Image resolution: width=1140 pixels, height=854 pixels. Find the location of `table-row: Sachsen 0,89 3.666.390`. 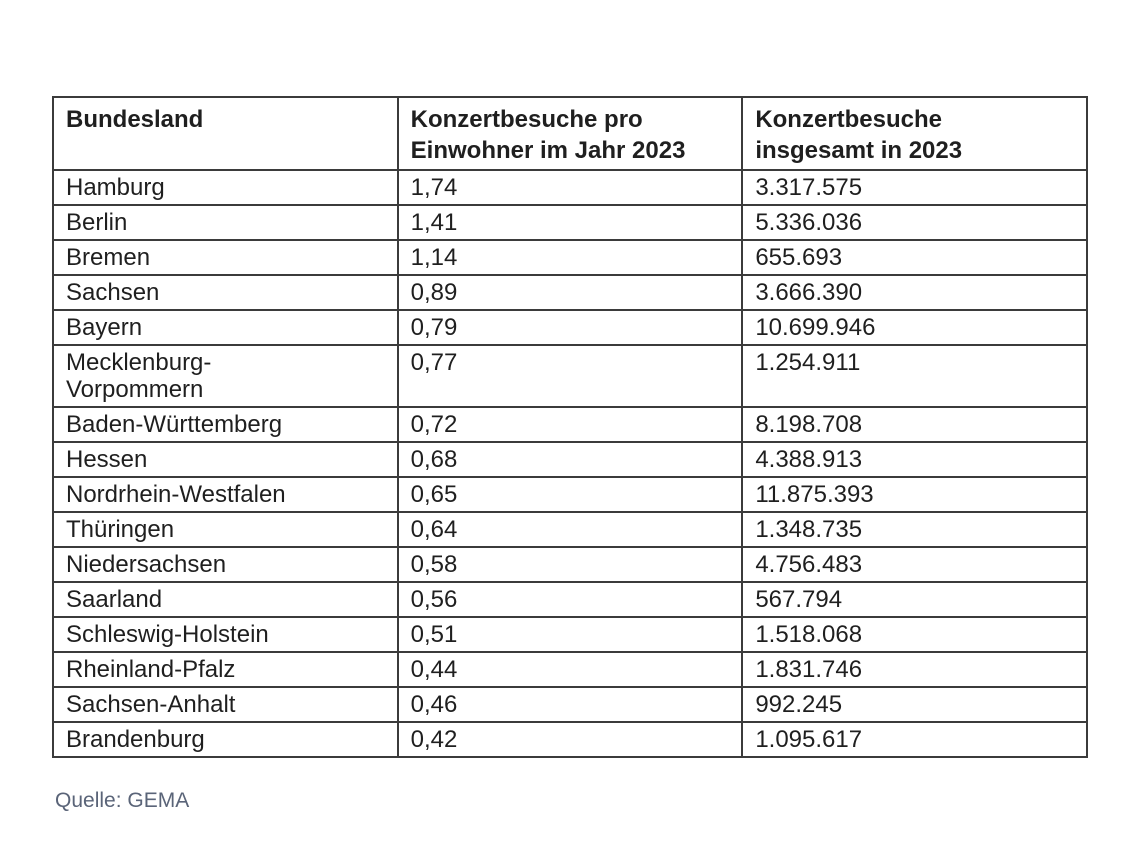

table-row: Sachsen 0,89 3.666.390 is located at coordinates (570, 292).